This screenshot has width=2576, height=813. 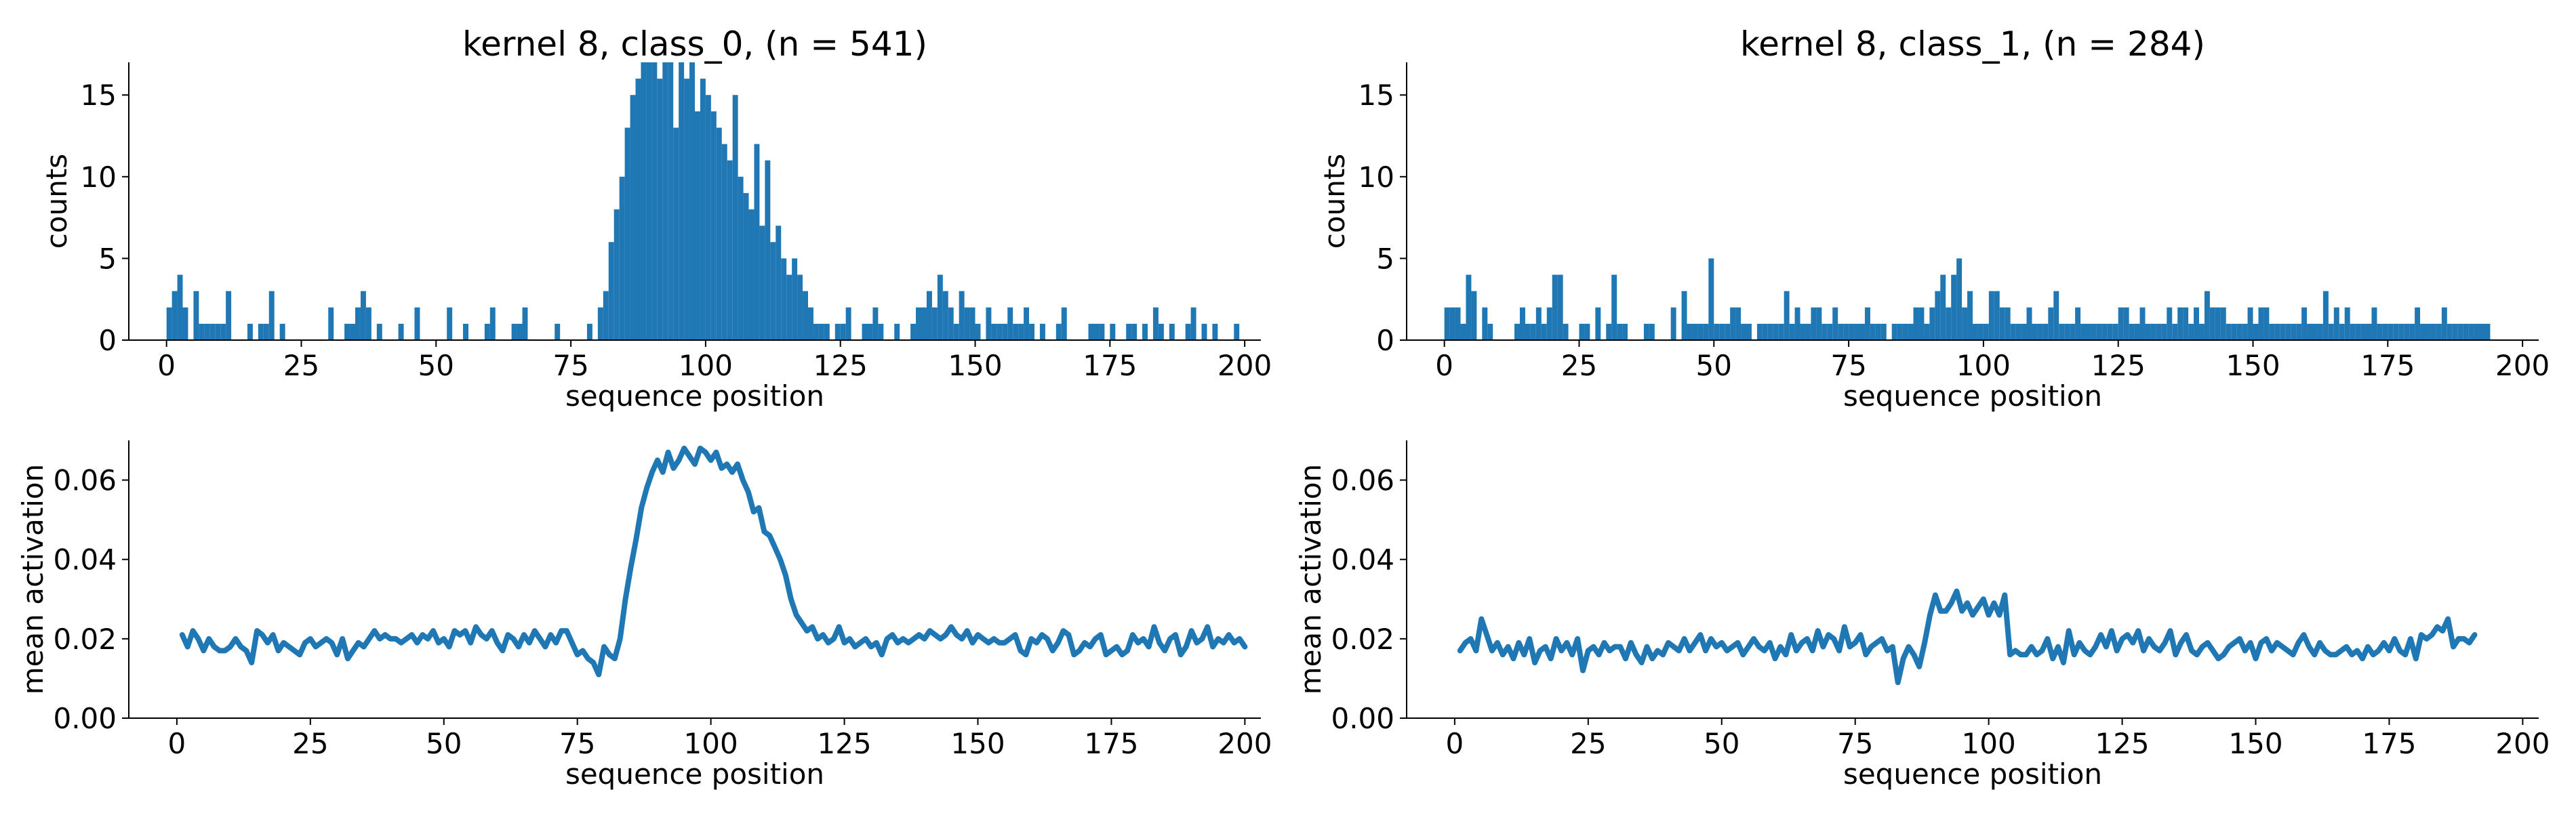 What do you see at coordinates (1362, 560) in the screenshot?
I see `y-tick-label: 0.04` at bounding box center [1362, 560].